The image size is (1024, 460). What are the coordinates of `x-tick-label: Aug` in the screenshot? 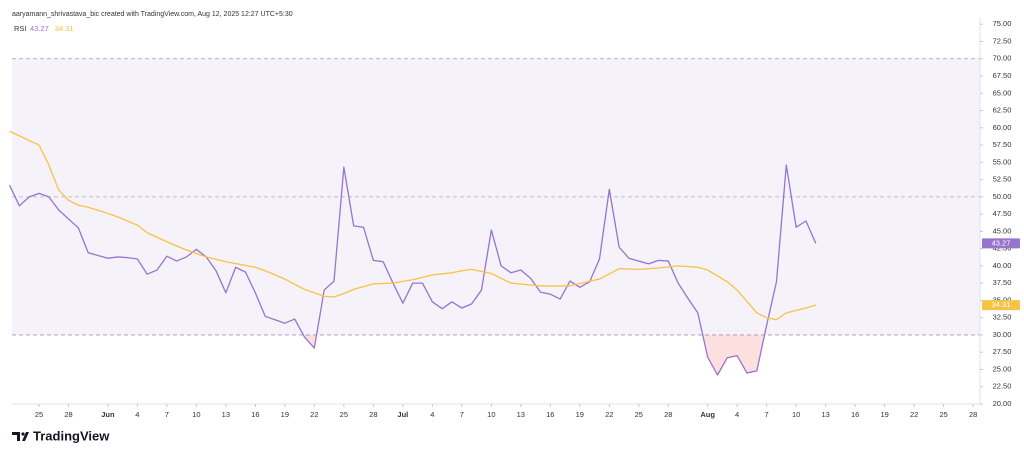 It's located at (707, 414).